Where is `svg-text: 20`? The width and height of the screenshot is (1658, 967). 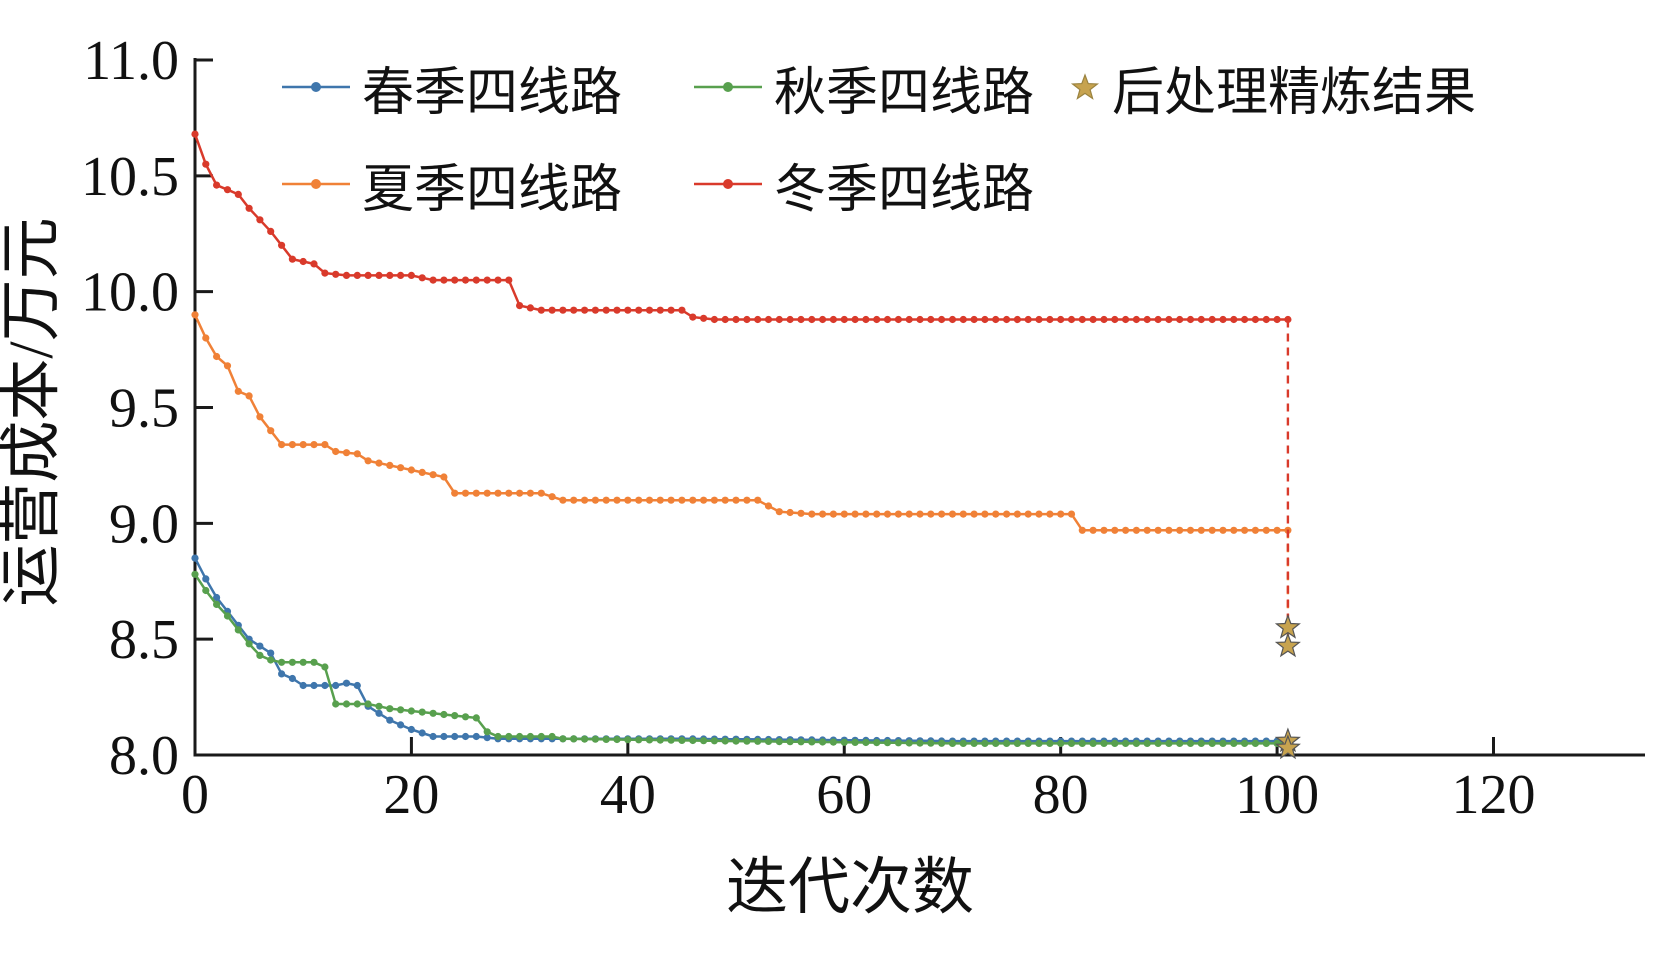 svg-text: 20 is located at coordinates (411, 795).